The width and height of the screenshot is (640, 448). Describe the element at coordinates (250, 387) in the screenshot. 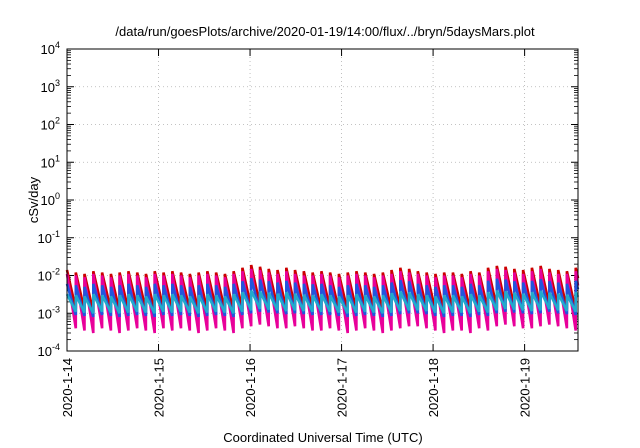

I see `x-tick-label: 2020-1-16` at that location.